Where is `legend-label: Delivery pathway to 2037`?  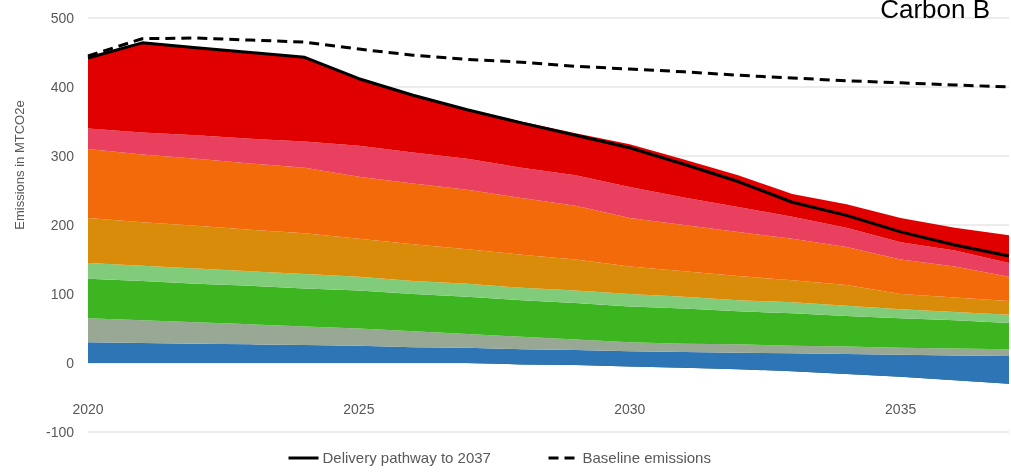
legend-label: Delivery pathway to 2037 is located at coordinates (406, 457).